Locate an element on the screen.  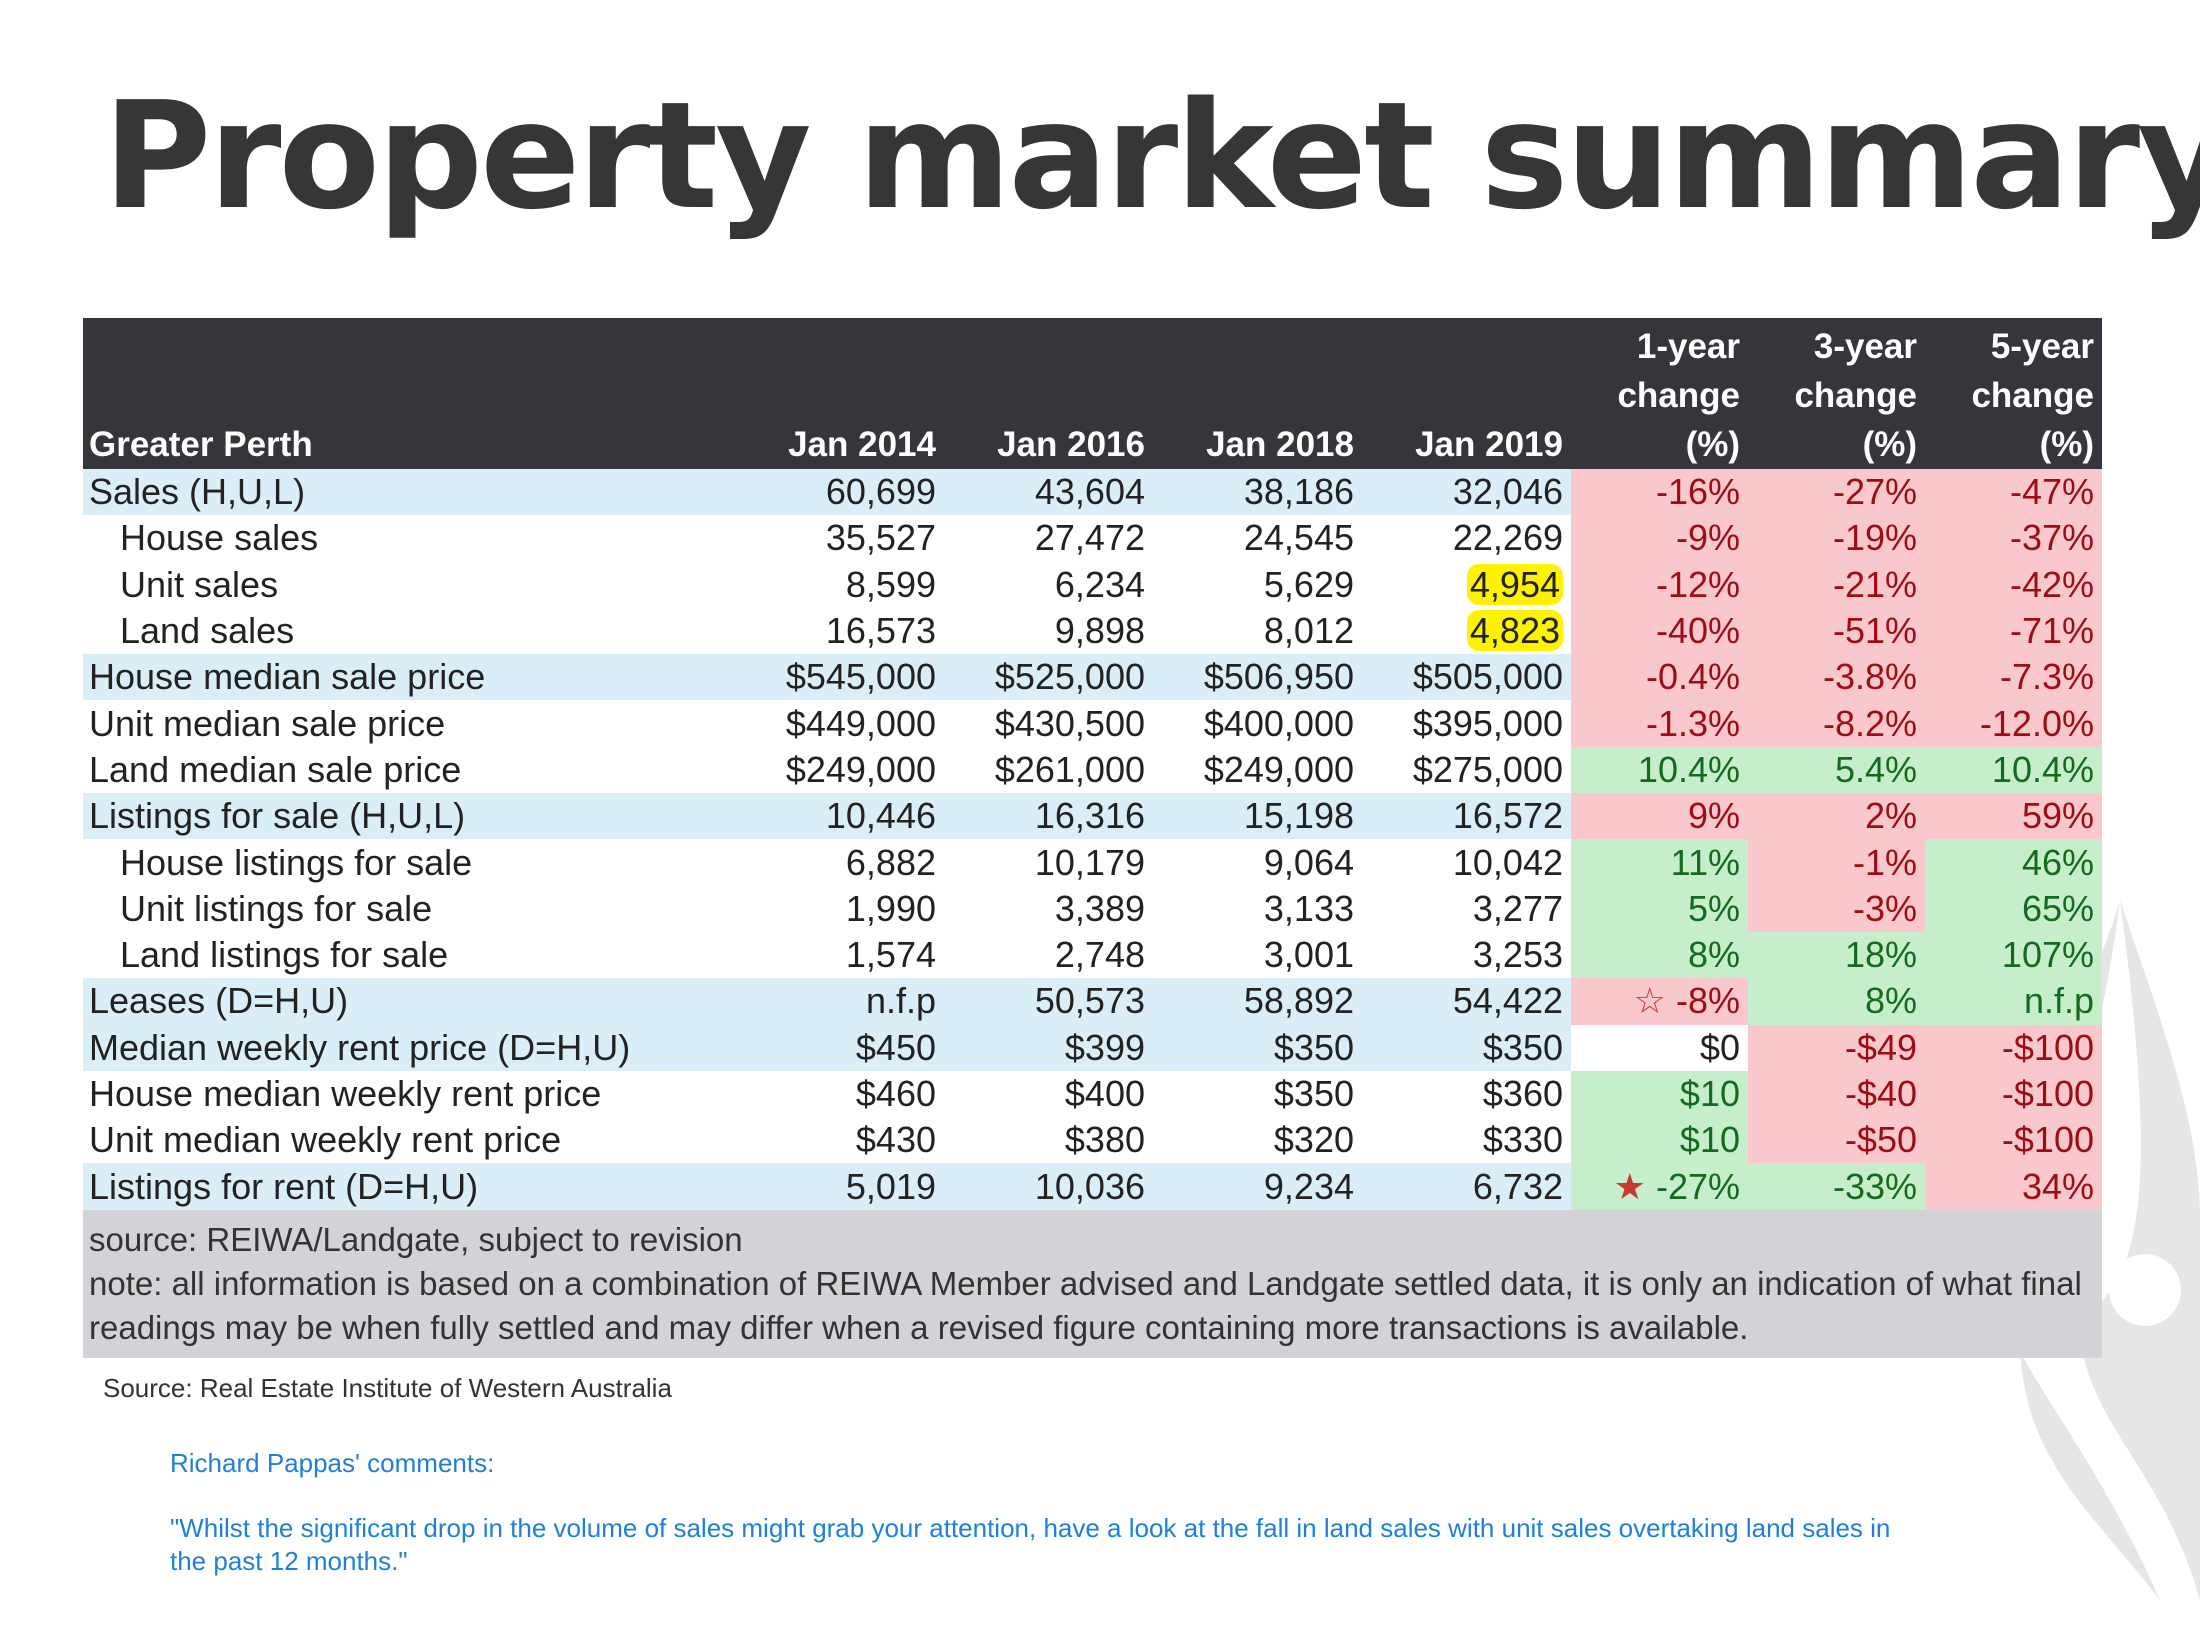
value-cell: $360 is located at coordinates (1522, 1093).